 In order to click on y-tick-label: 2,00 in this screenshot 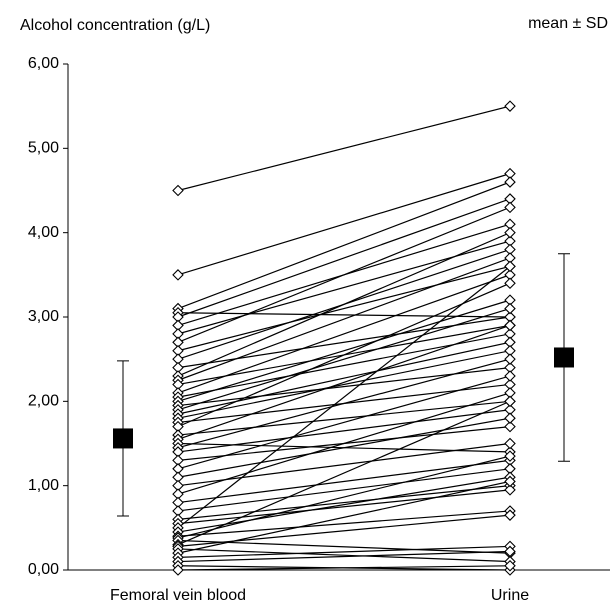, I will do `click(43, 401)`.